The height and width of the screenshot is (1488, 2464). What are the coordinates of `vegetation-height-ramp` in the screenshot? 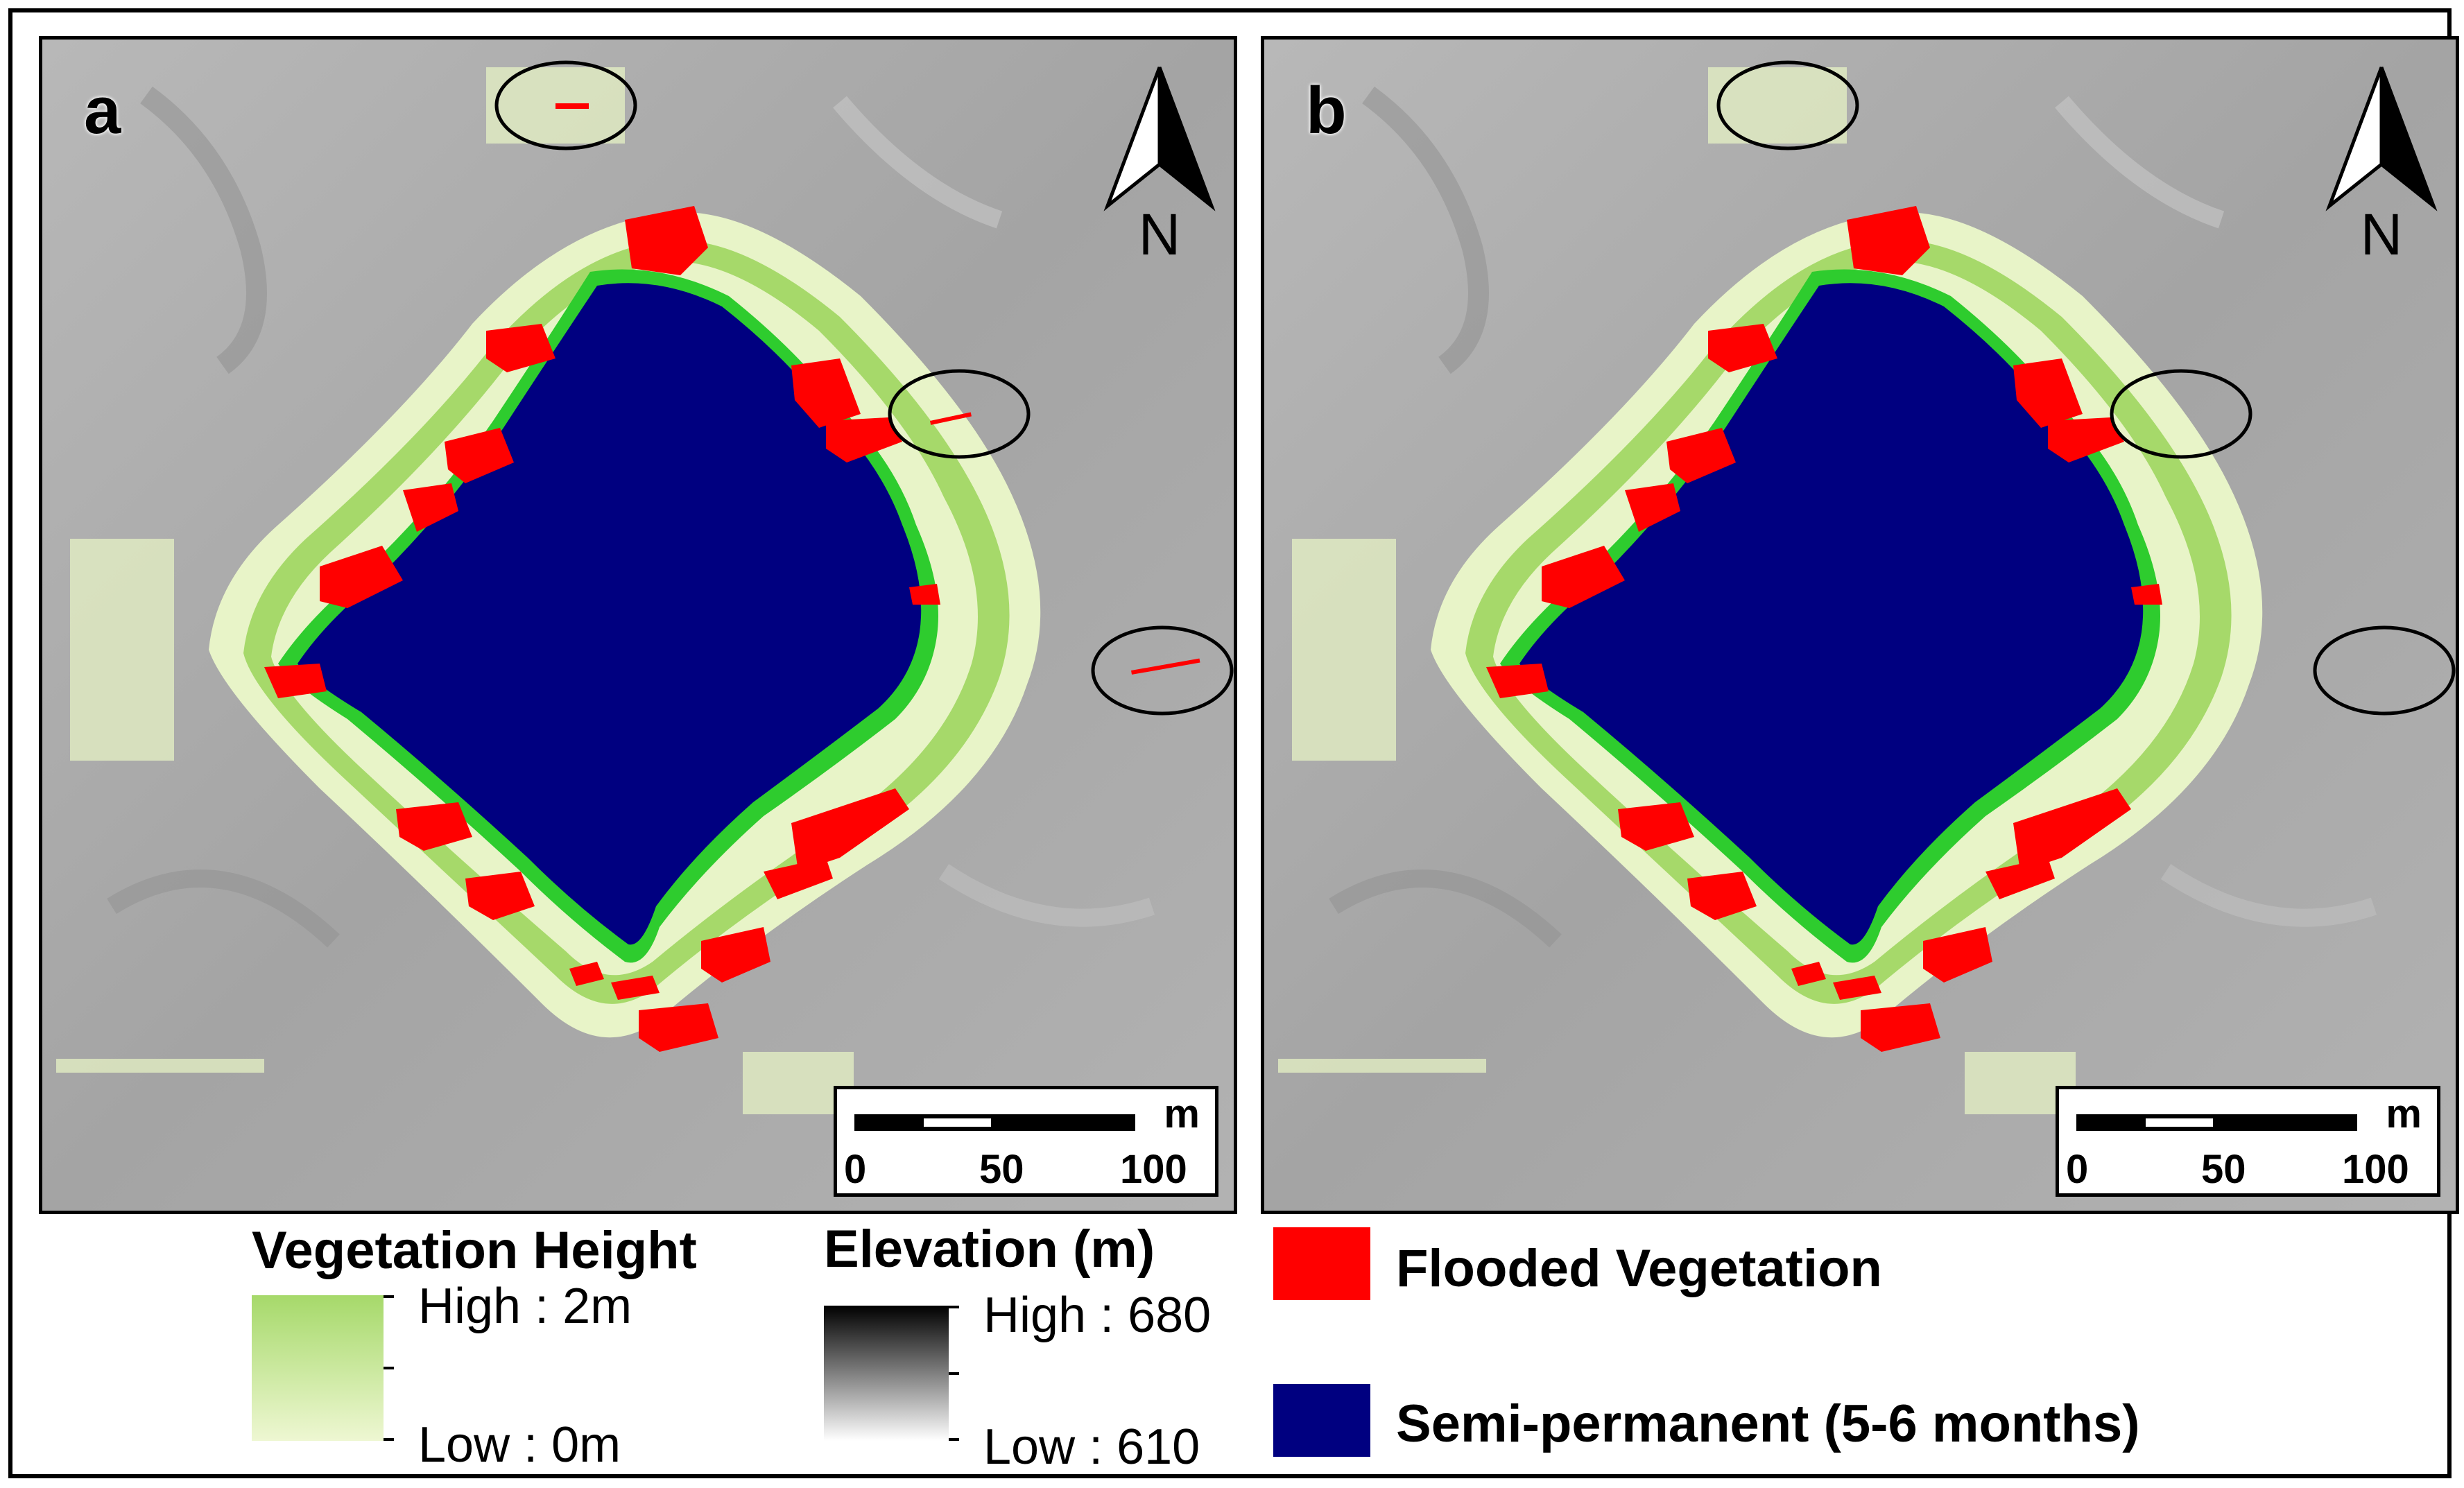 It's located at (323, 1368).